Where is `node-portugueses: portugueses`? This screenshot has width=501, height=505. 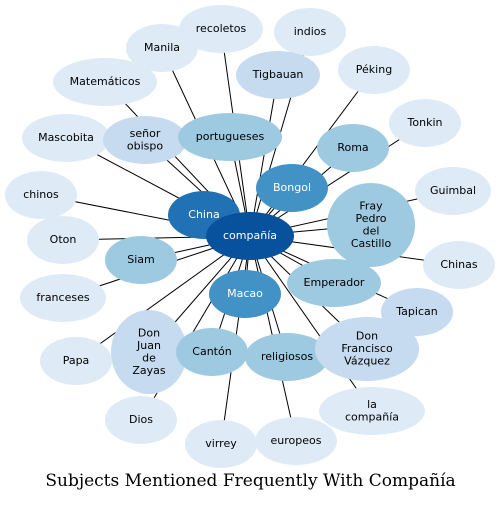
node-portugueses: portugueses is located at coordinates (230, 137).